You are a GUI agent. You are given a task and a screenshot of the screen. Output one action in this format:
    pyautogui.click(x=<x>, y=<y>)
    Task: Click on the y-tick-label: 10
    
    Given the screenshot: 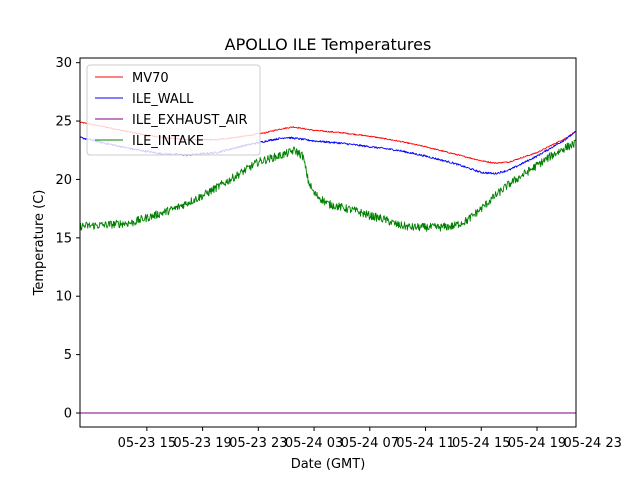 What is the action you would take?
    pyautogui.click(x=63, y=297)
    